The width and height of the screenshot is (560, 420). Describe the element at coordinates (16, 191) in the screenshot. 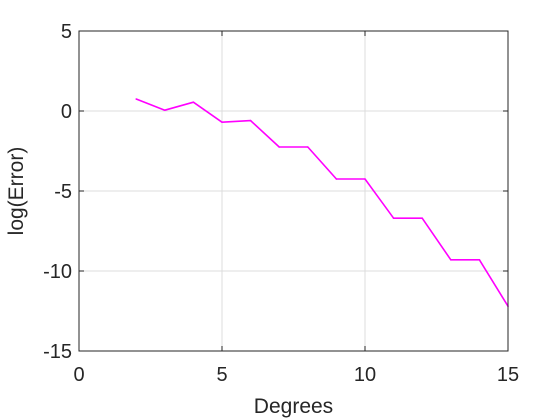

I see `y-axis-label: log(Error)` at that location.